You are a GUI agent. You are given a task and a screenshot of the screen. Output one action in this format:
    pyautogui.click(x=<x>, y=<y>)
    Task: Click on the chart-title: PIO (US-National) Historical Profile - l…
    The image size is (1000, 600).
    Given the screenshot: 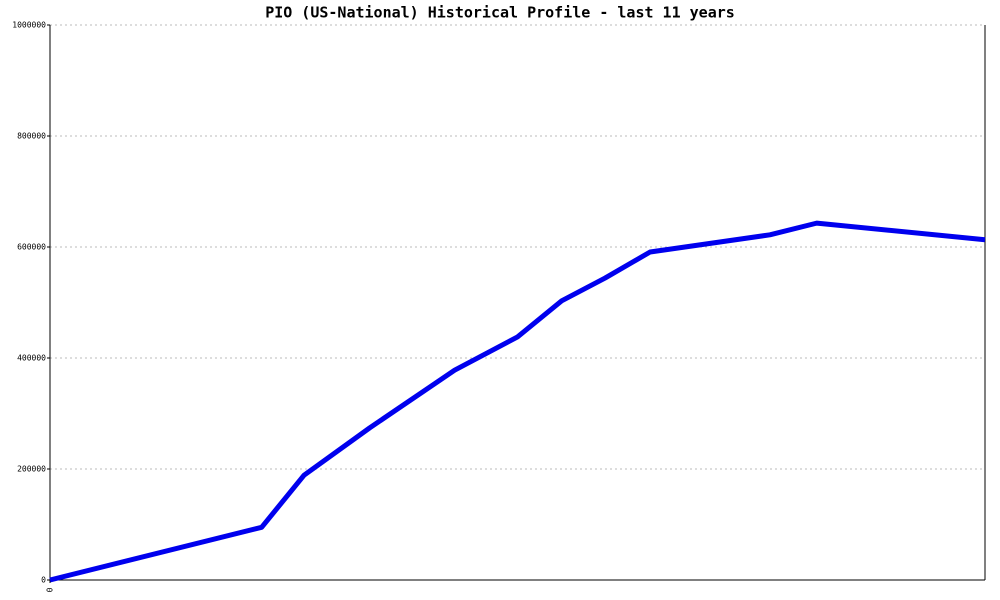 What is the action you would take?
    pyautogui.click(x=500, y=13)
    